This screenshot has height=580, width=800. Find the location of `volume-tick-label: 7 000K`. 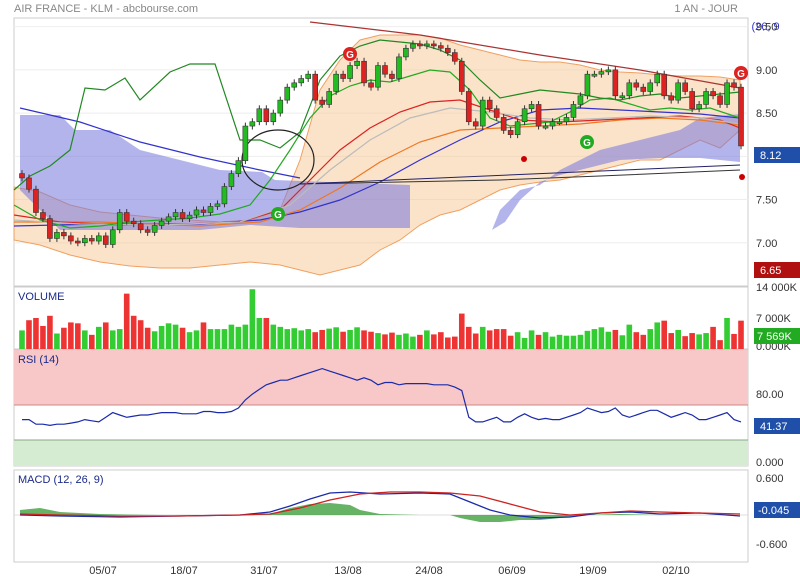

volume-tick-label: 7 000K is located at coordinates (774, 319).